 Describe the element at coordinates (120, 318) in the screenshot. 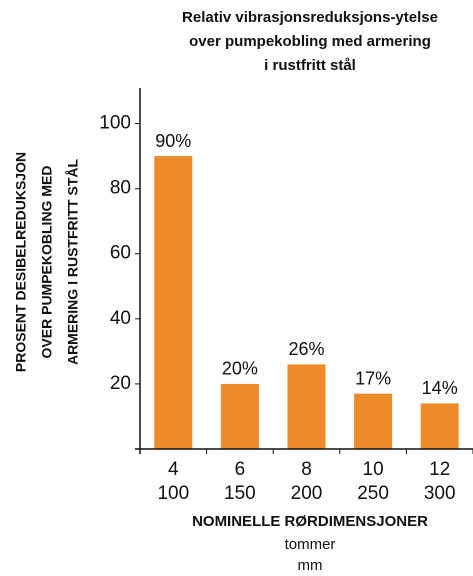

I see `y-tick-label: 40` at that location.